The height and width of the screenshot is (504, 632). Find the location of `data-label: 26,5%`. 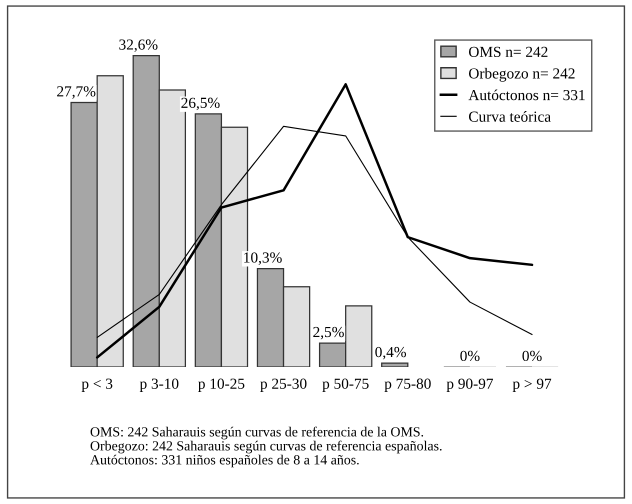

data-label: 26,5% is located at coordinates (200, 104).